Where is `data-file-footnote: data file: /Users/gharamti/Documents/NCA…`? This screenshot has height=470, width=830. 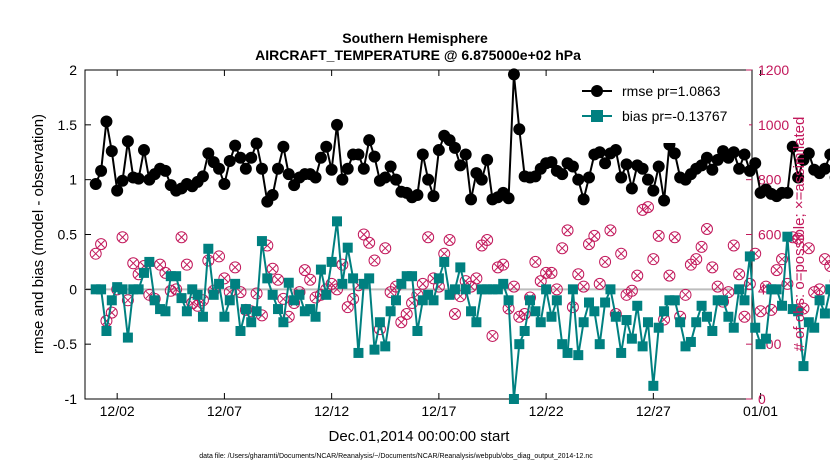
data-file-footnote: data file: /Users/gharamti/Documents/NCA… is located at coordinates (396, 456).